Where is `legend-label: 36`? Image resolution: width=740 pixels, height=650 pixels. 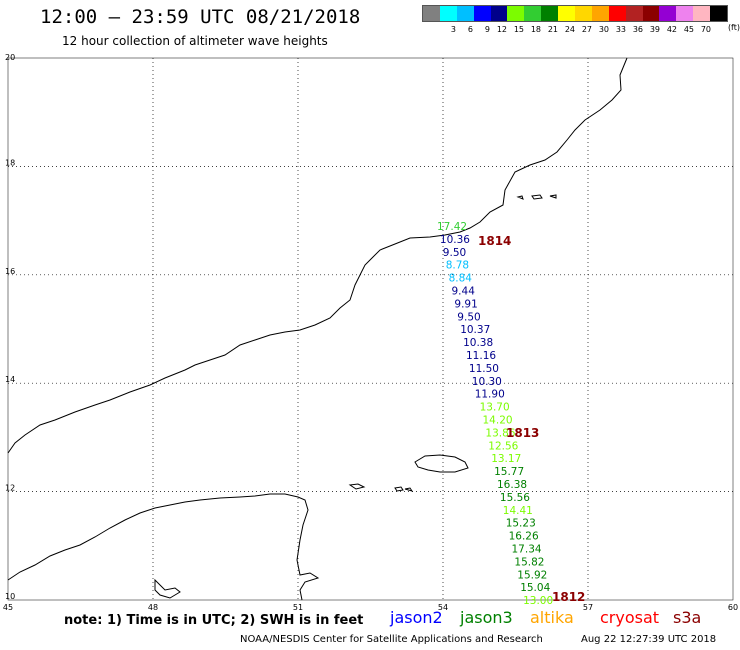 legend-label: 36 is located at coordinates (637, 29).